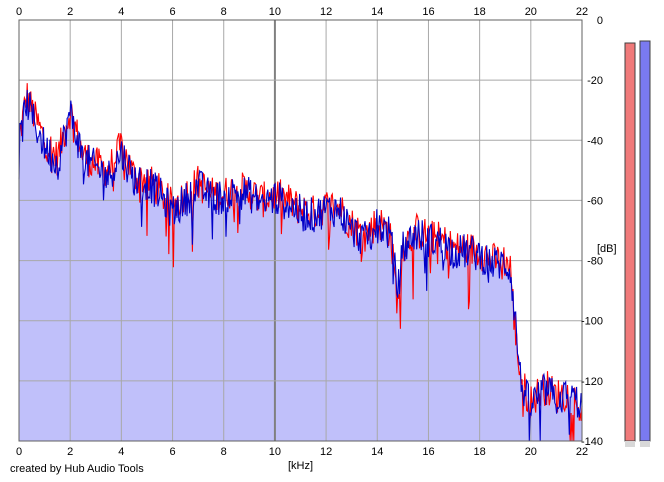  Describe the element at coordinates (121, 12) in the screenshot. I see `x-tick-label-top: 4` at that location.